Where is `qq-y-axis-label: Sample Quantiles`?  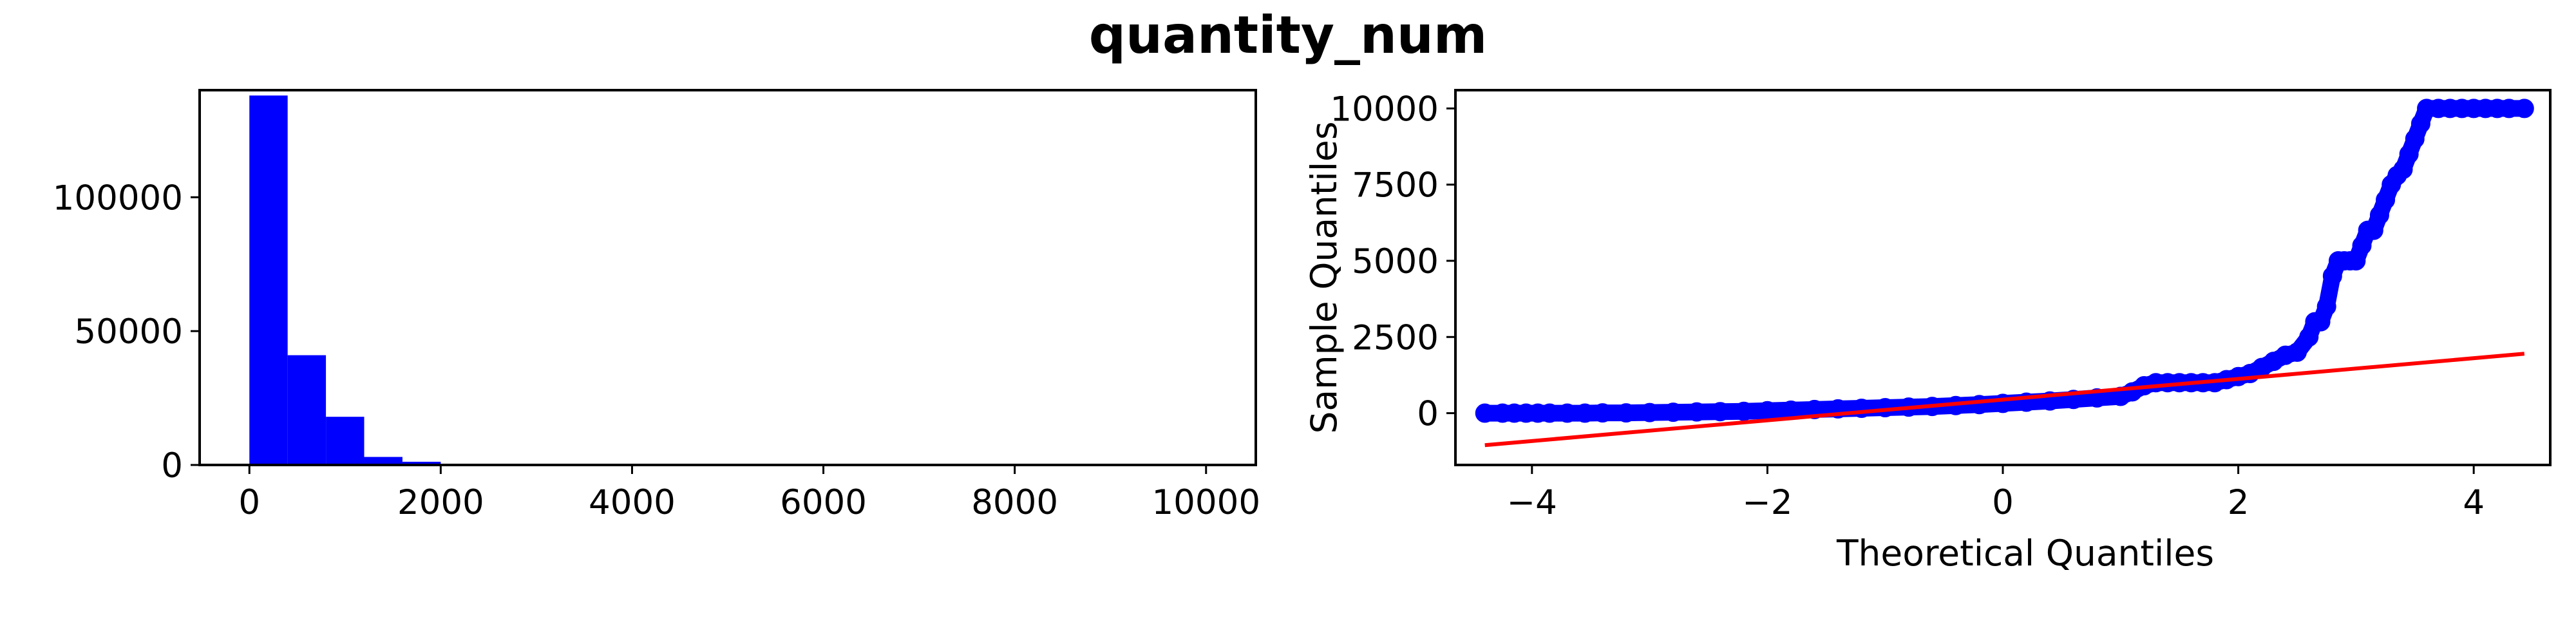 qq-y-axis-label: Sample Quantiles is located at coordinates (1324, 277).